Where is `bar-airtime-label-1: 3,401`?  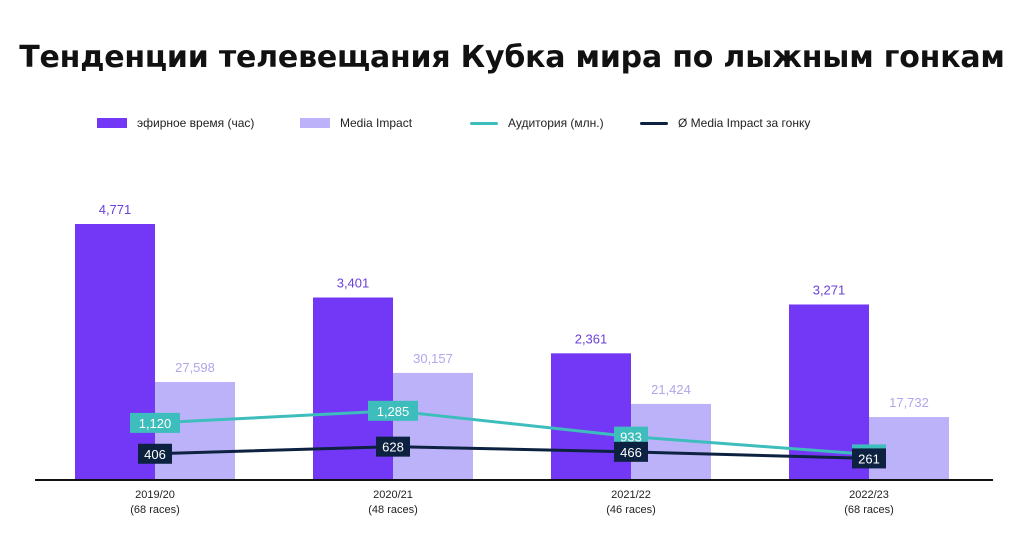
bar-airtime-label-1: 3,401 is located at coordinates (353, 283).